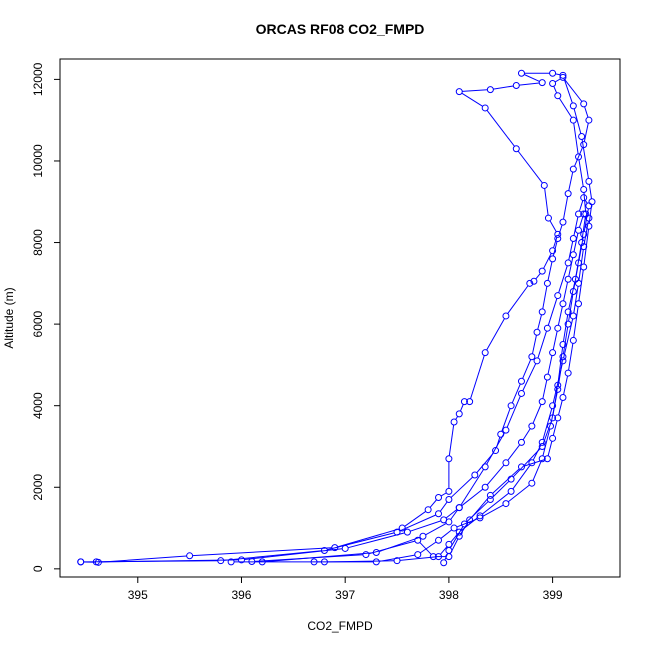 This screenshot has width=650, height=650. I want to click on x-tick-label: 398, so click(449, 595).